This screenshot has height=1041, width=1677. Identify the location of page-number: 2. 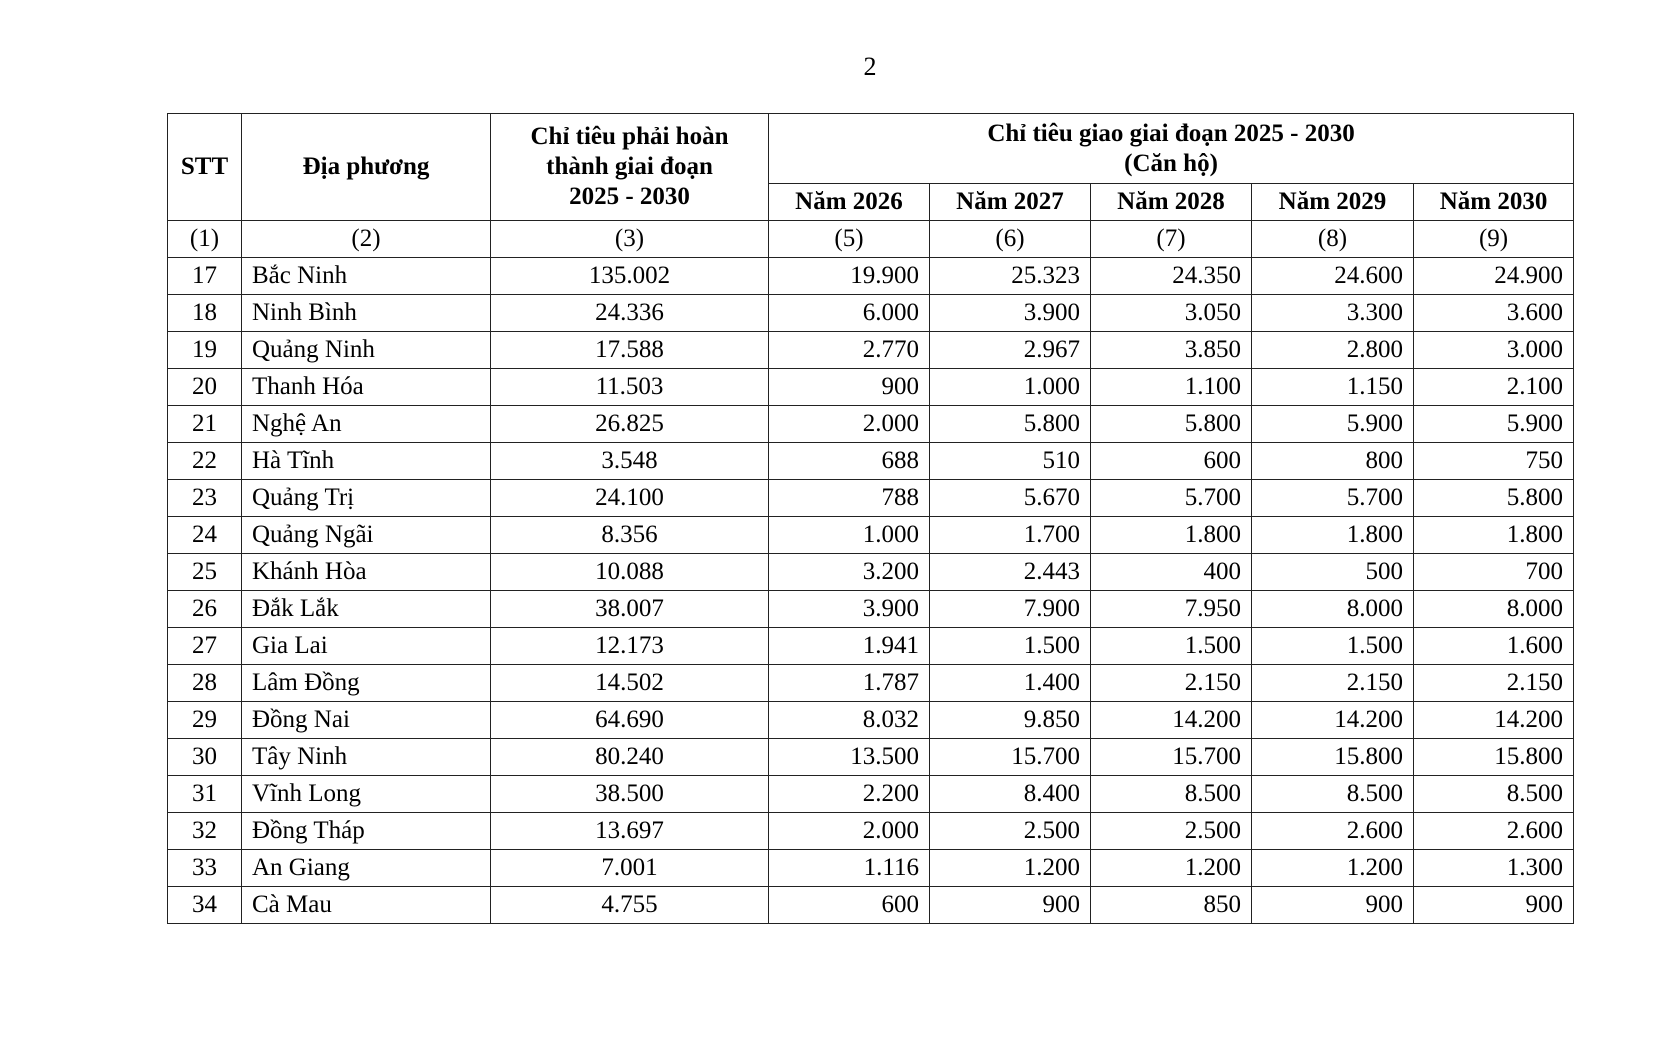
(870, 66).